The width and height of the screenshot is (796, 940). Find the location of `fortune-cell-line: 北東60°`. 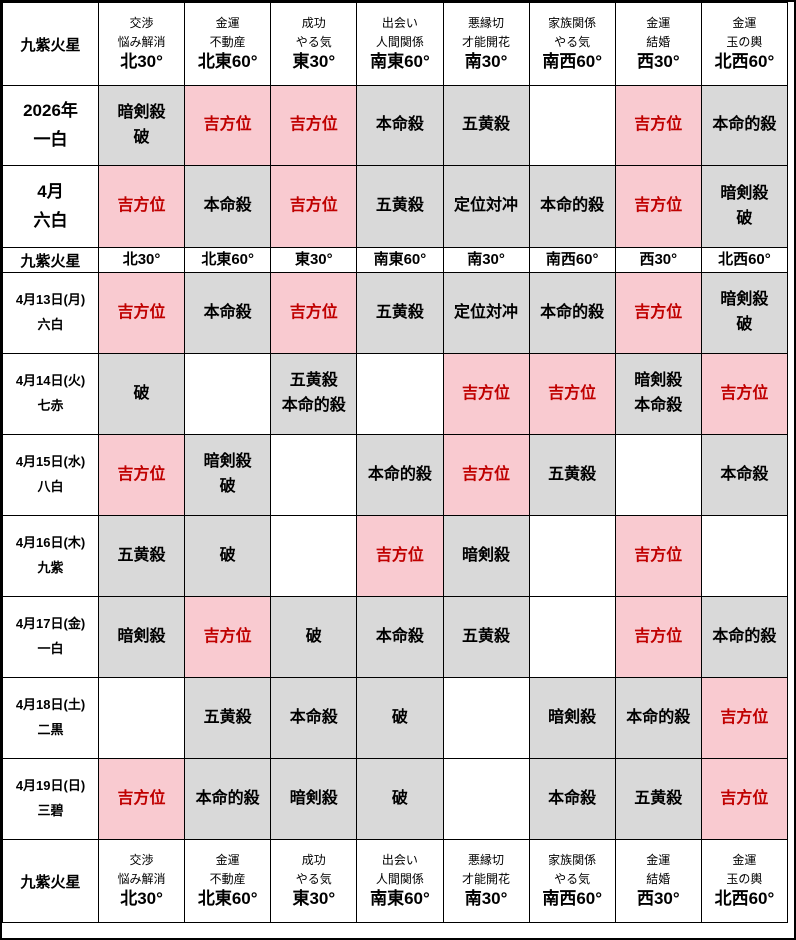

fortune-cell-line: 北東60° is located at coordinates (228, 260).